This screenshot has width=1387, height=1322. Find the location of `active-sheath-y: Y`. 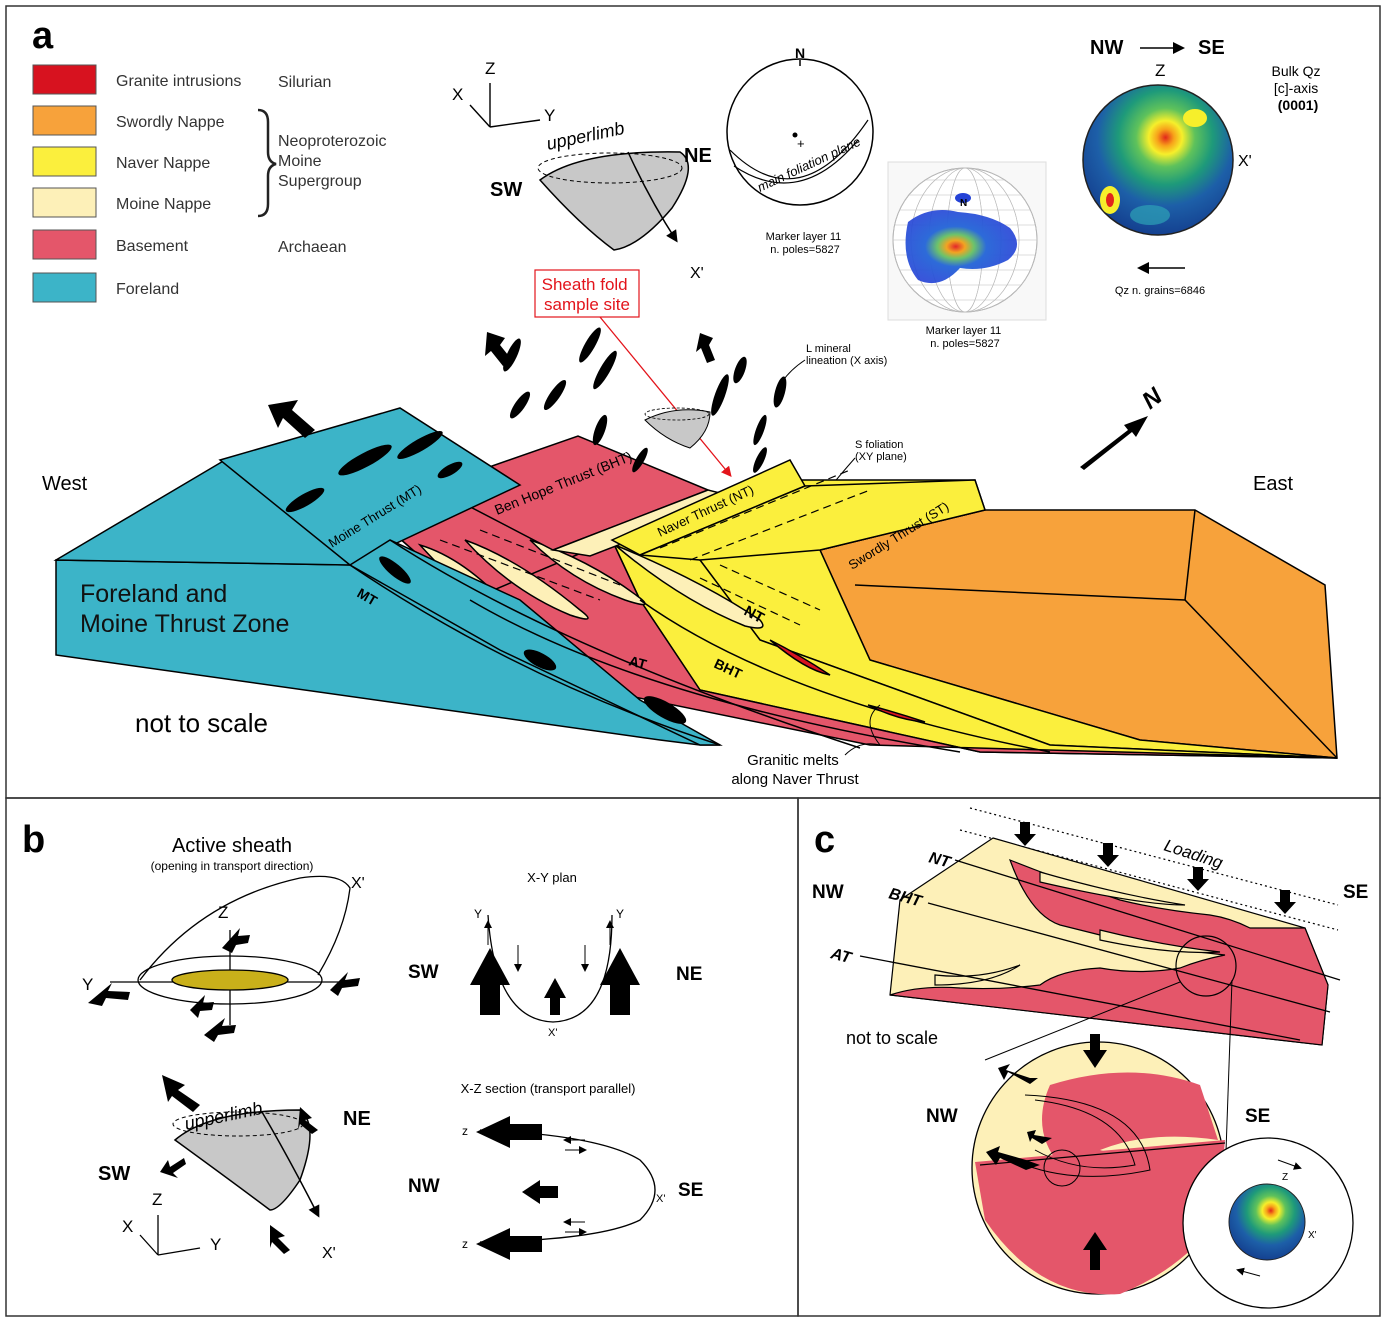

active-sheath-y: Y is located at coordinates (87, 984).